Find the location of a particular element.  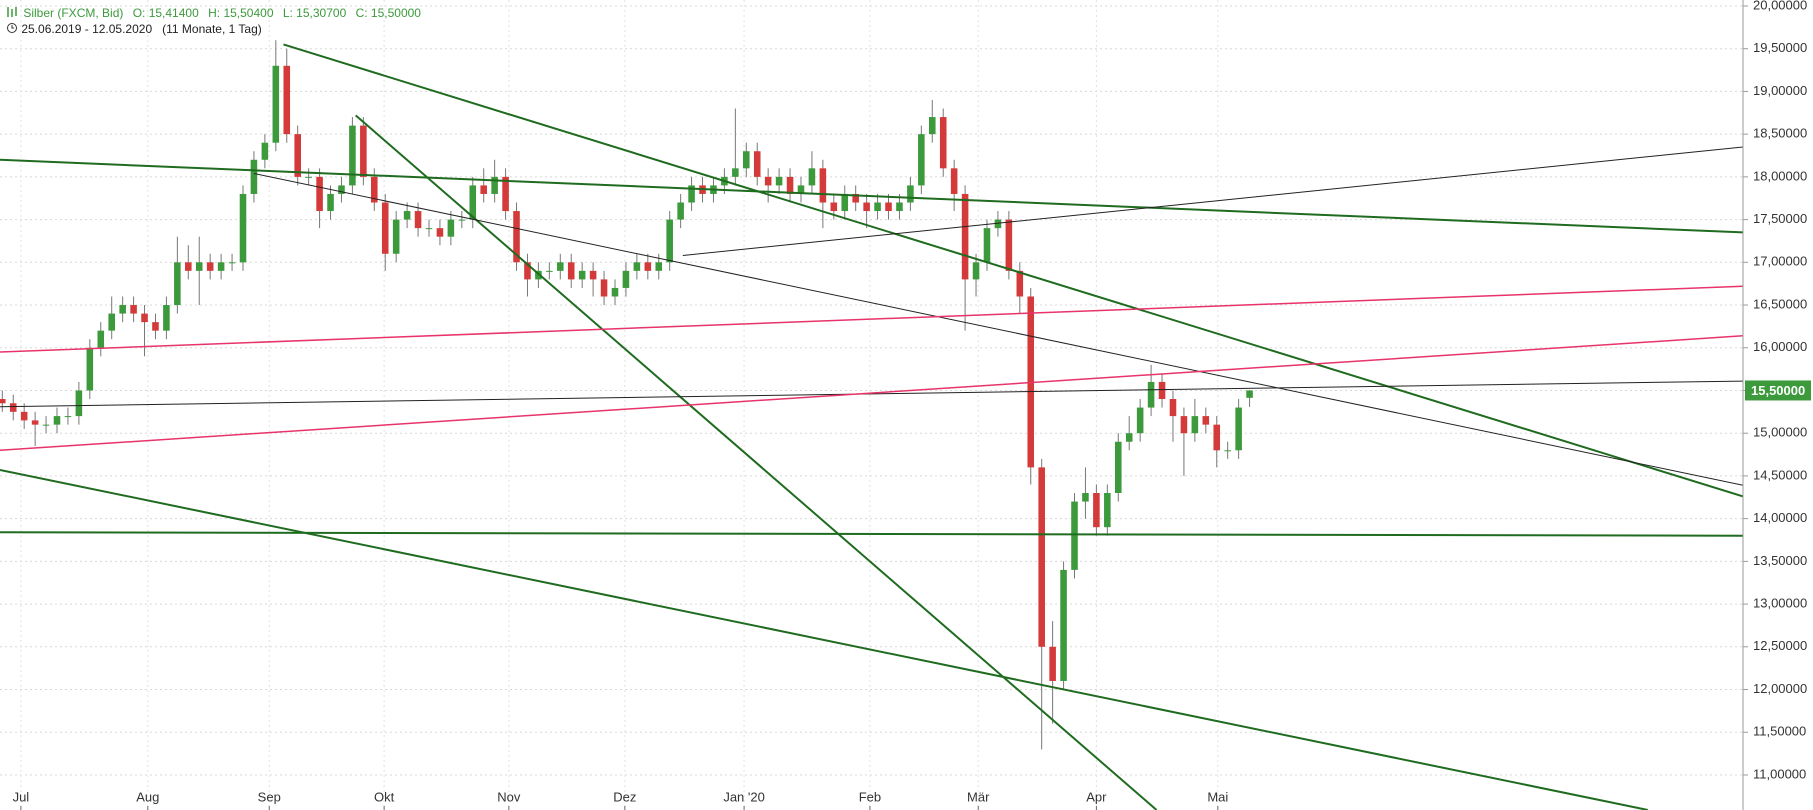

y-tick-label: 12,50000 is located at coordinates (1780, 645).